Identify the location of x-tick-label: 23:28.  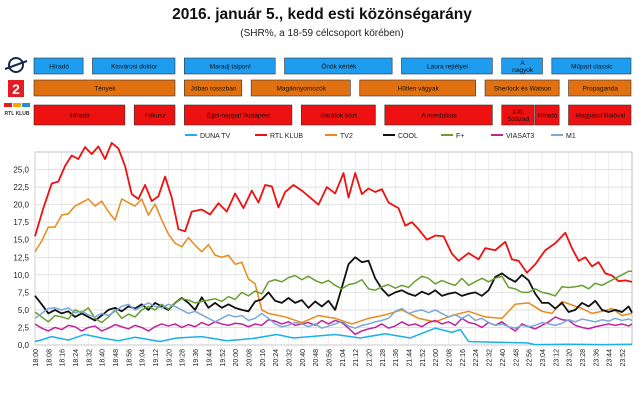
(583, 358).